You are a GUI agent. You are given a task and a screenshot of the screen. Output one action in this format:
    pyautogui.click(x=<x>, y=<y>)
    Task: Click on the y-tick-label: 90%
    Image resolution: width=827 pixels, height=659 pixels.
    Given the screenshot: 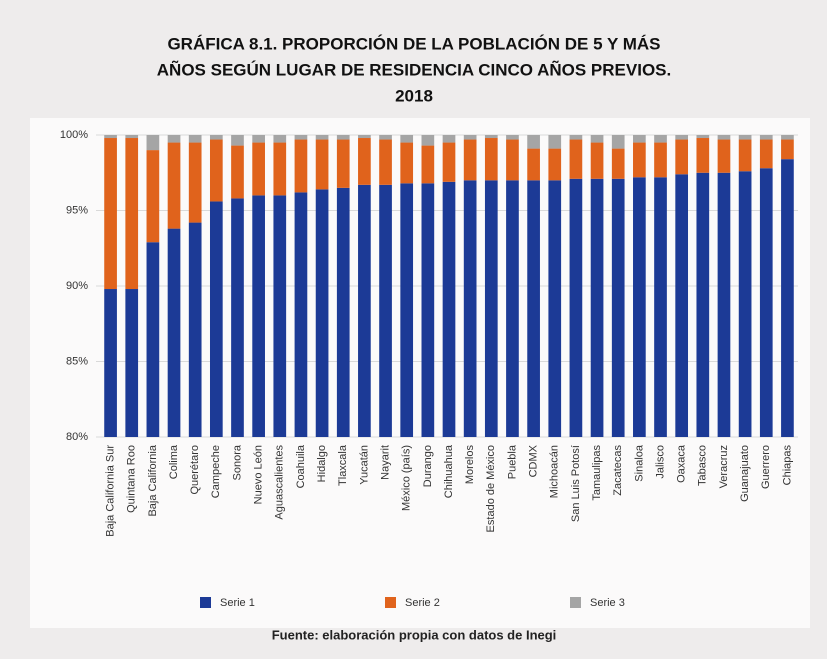 What is the action you would take?
    pyautogui.click(x=77, y=286)
    